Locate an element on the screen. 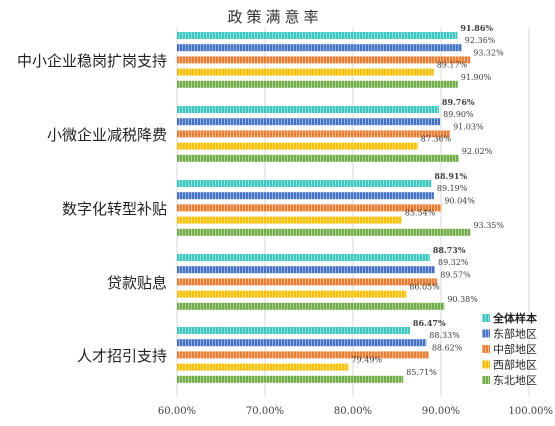 Image resolution: width=555 pixels, height=426 pixels. data-label-2-2: 90.04% is located at coordinates (459, 200).